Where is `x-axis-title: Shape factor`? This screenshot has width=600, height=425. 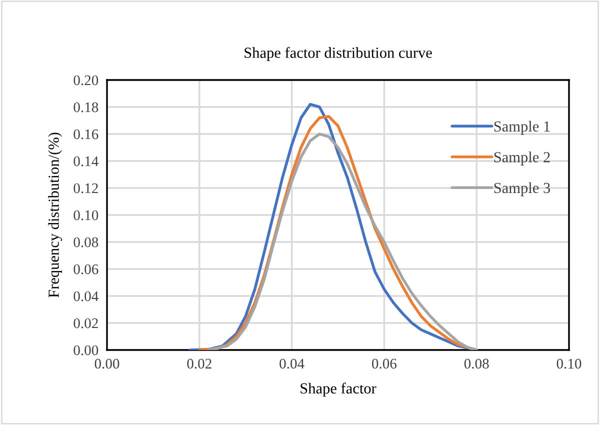 x-axis-title: Shape factor is located at coordinates (338, 389).